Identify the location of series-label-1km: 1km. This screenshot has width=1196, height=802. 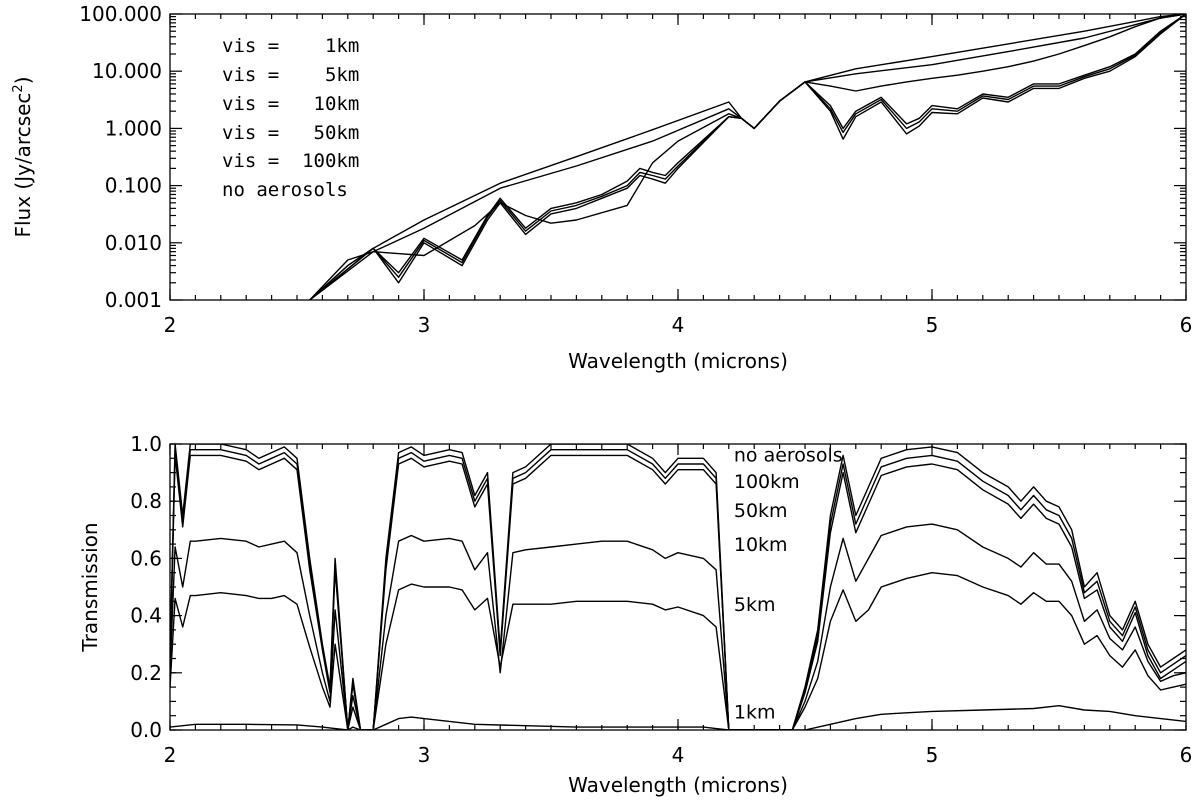
(755, 712).